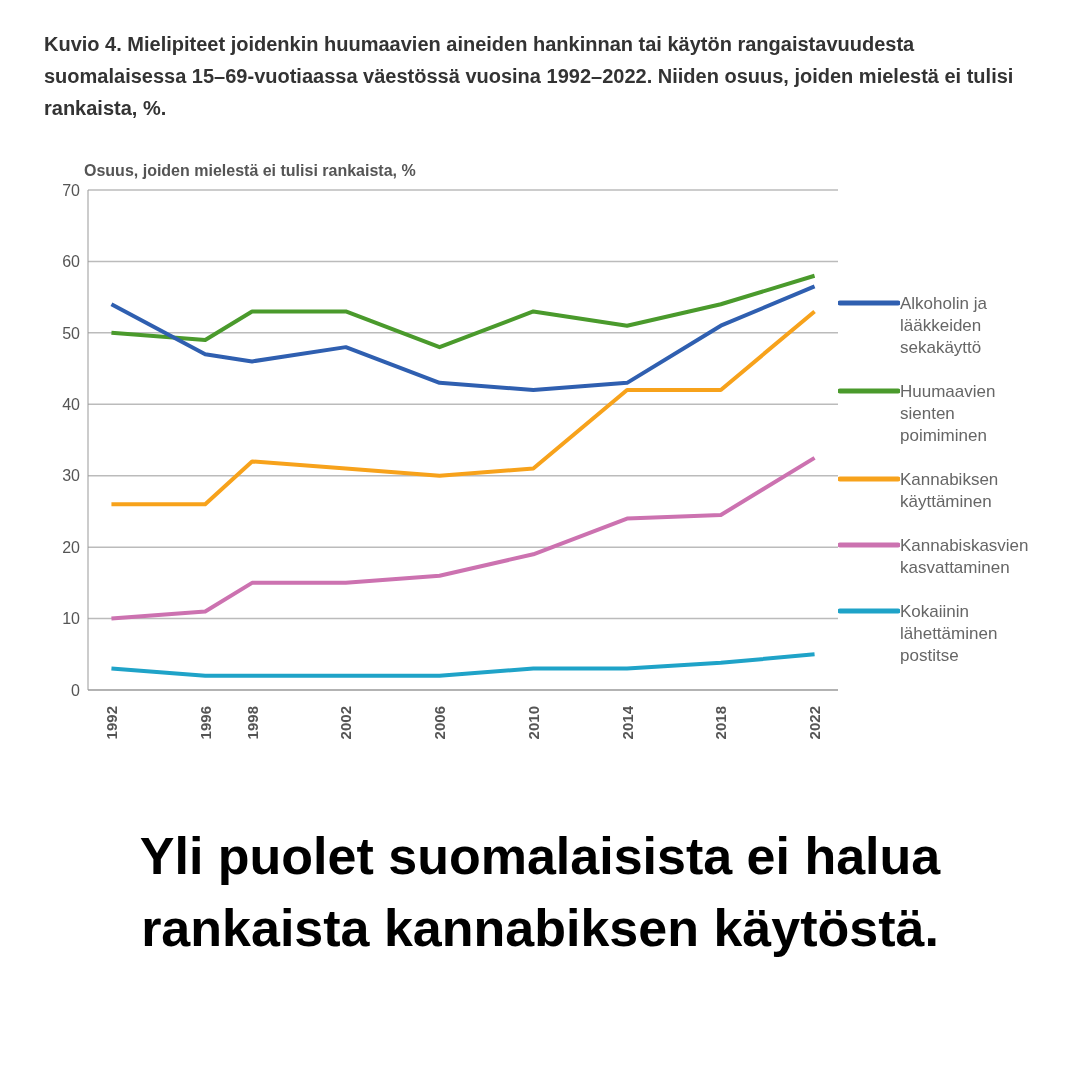 Image resolution: width=1080 pixels, height=1080 pixels. Describe the element at coordinates (71, 619) in the screenshot. I see `y-tick-label: 10` at that location.